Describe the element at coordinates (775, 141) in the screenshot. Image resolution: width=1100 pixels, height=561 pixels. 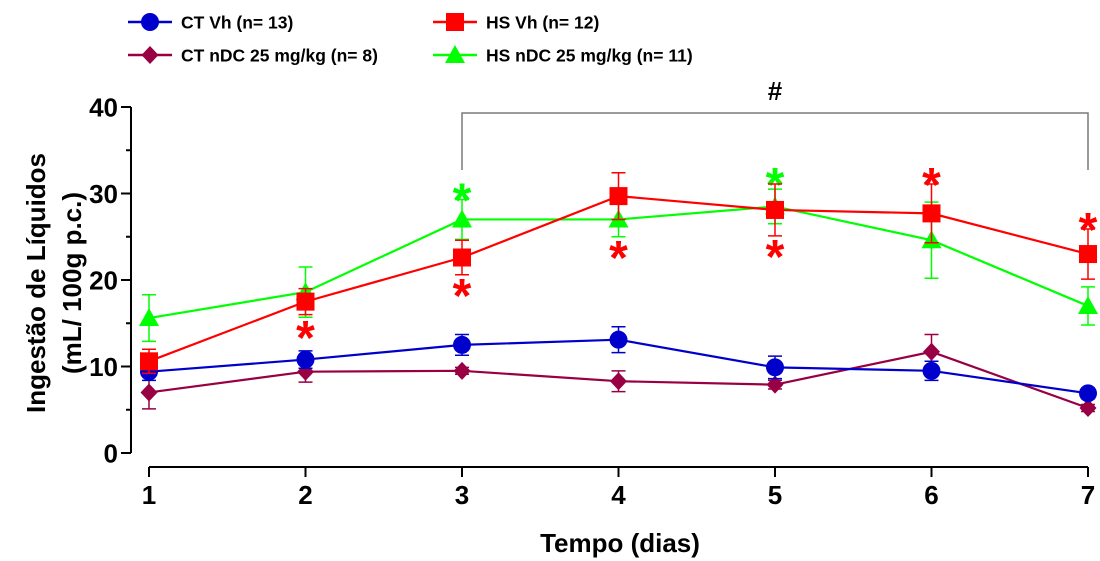
I see `significance-bracket` at that location.